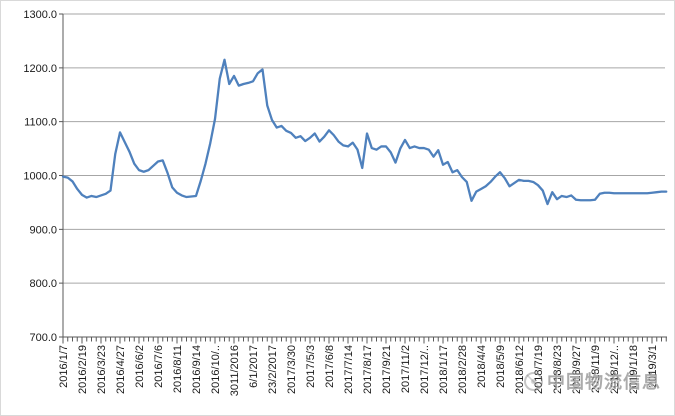  I want to click on y-tick-label: 1000.0, so click(40, 177).